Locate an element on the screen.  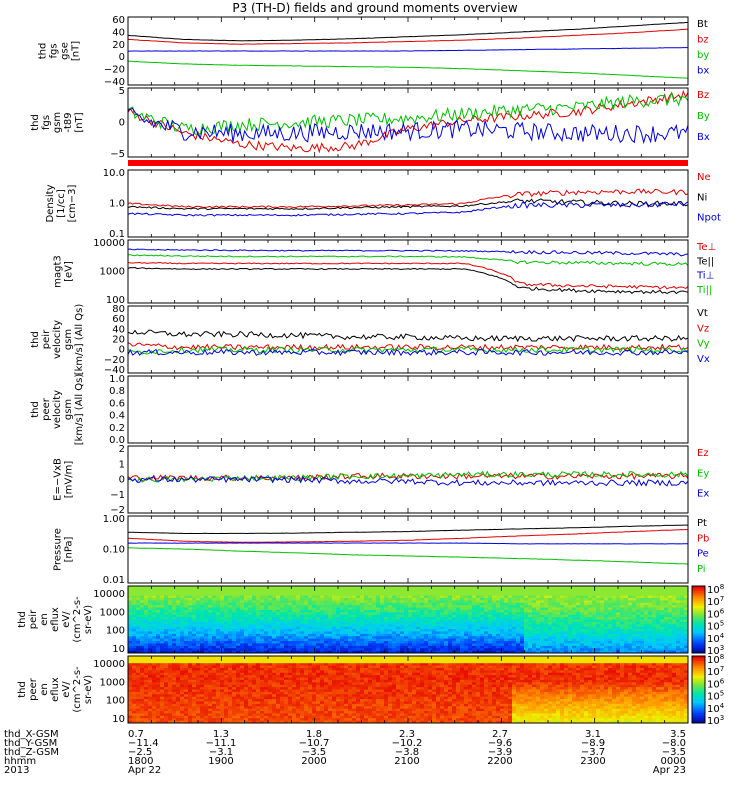
series-line-Vy is located at coordinates (408, 350).